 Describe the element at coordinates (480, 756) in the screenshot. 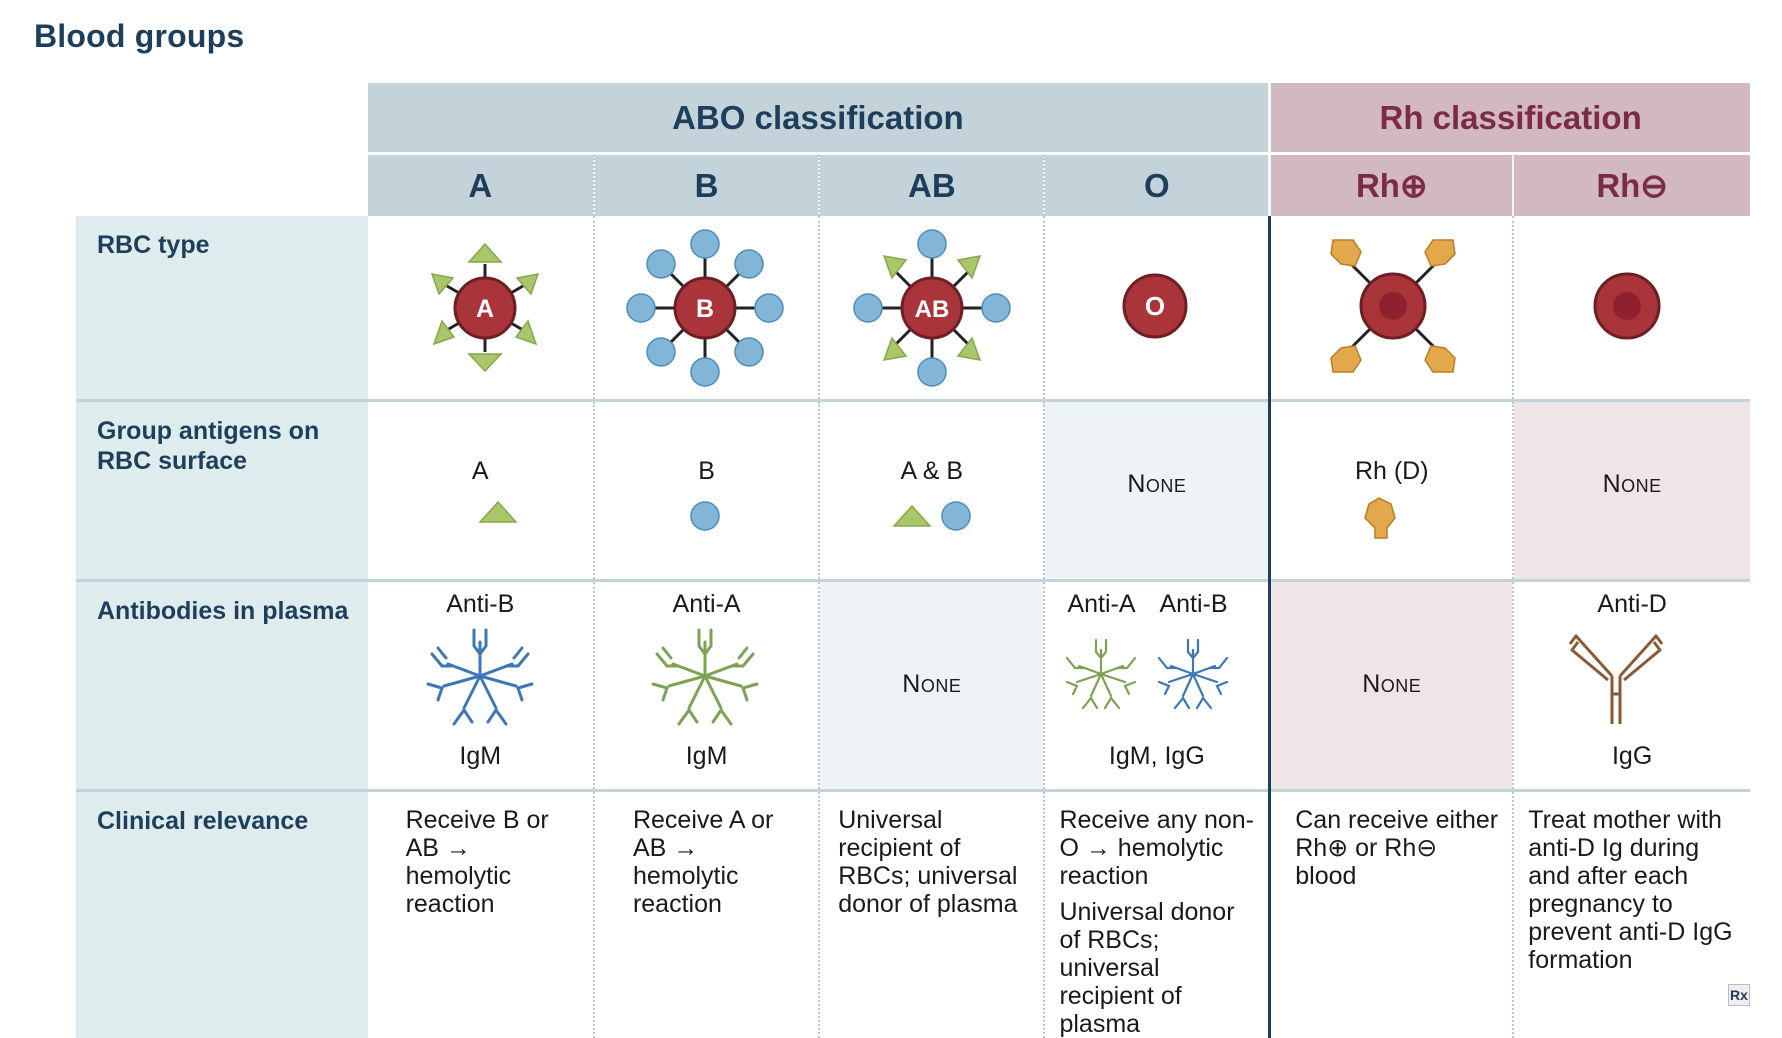

I see `antibody-a-class: IgM` at that location.